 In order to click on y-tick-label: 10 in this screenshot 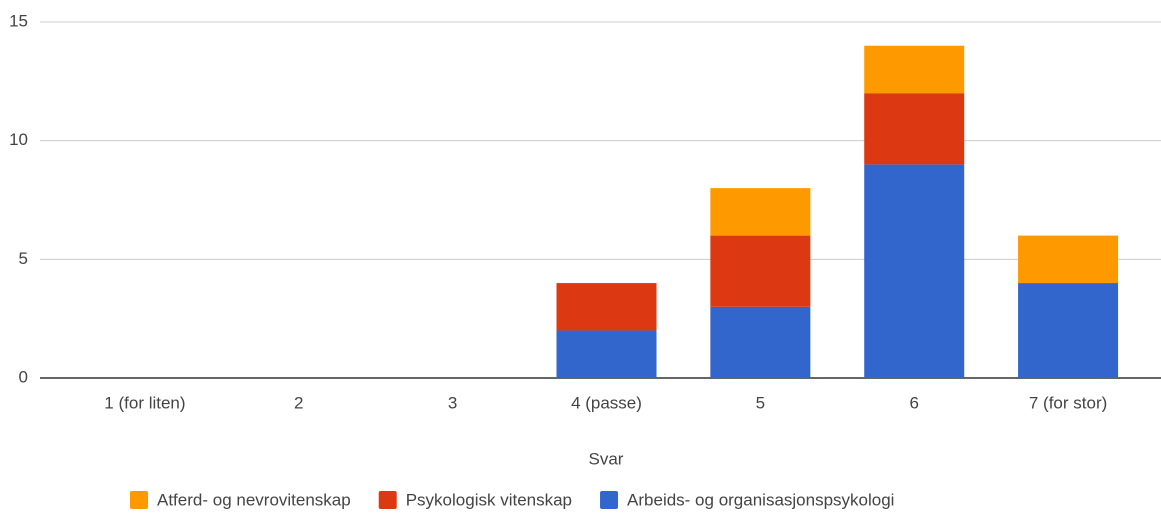, I will do `click(18, 139)`.